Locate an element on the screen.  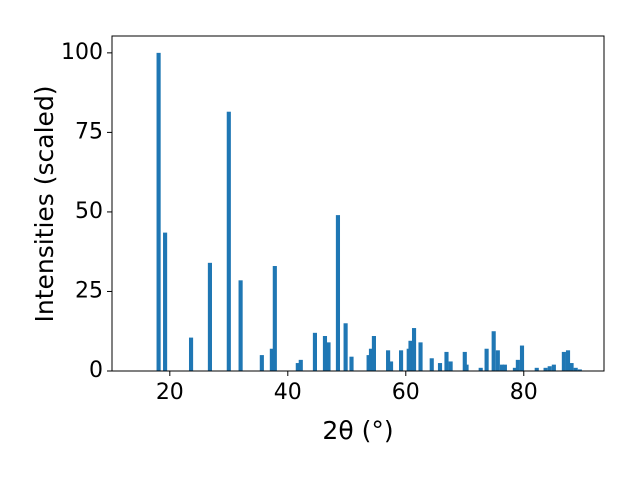
y-tick-label: 100 is located at coordinates (82, 52).